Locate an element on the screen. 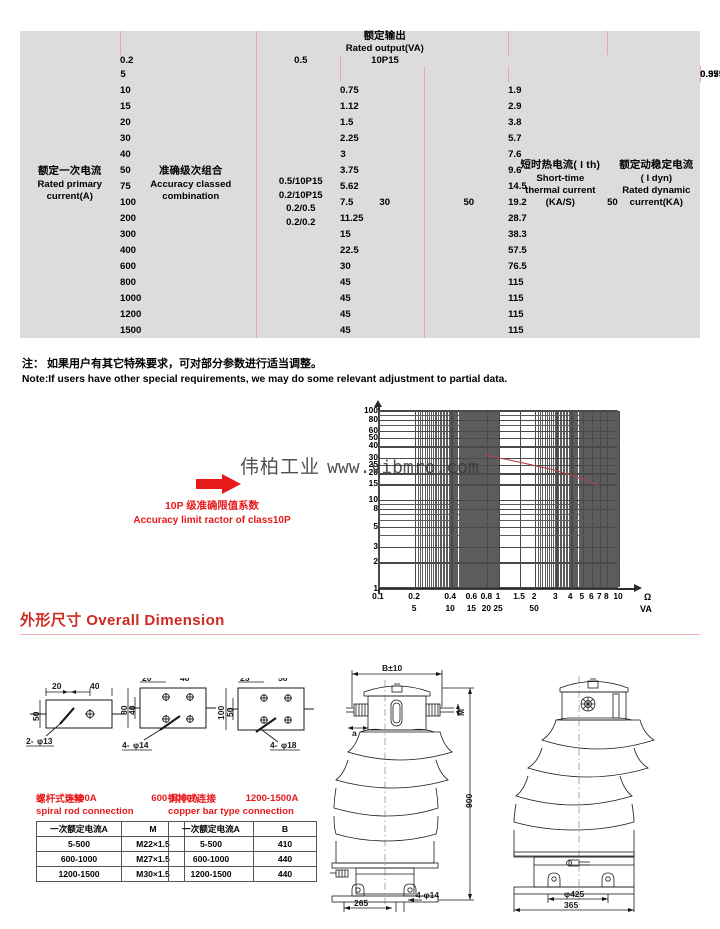 The image size is (720, 929). chart-gridline-h is located at coordinates (498, 465).